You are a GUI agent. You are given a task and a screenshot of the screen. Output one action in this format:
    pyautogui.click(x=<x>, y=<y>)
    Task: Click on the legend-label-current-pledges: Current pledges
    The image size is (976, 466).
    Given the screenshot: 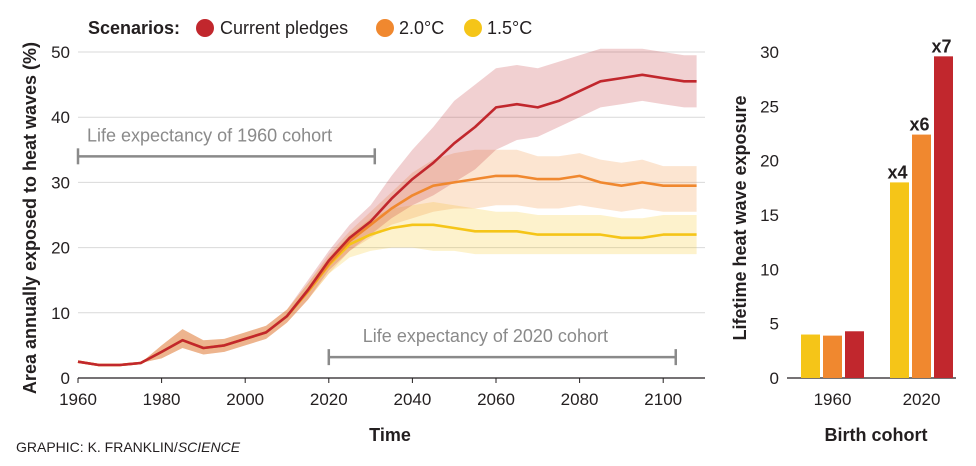 What is the action you would take?
    pyautogui.click(x=284, y=28)
    